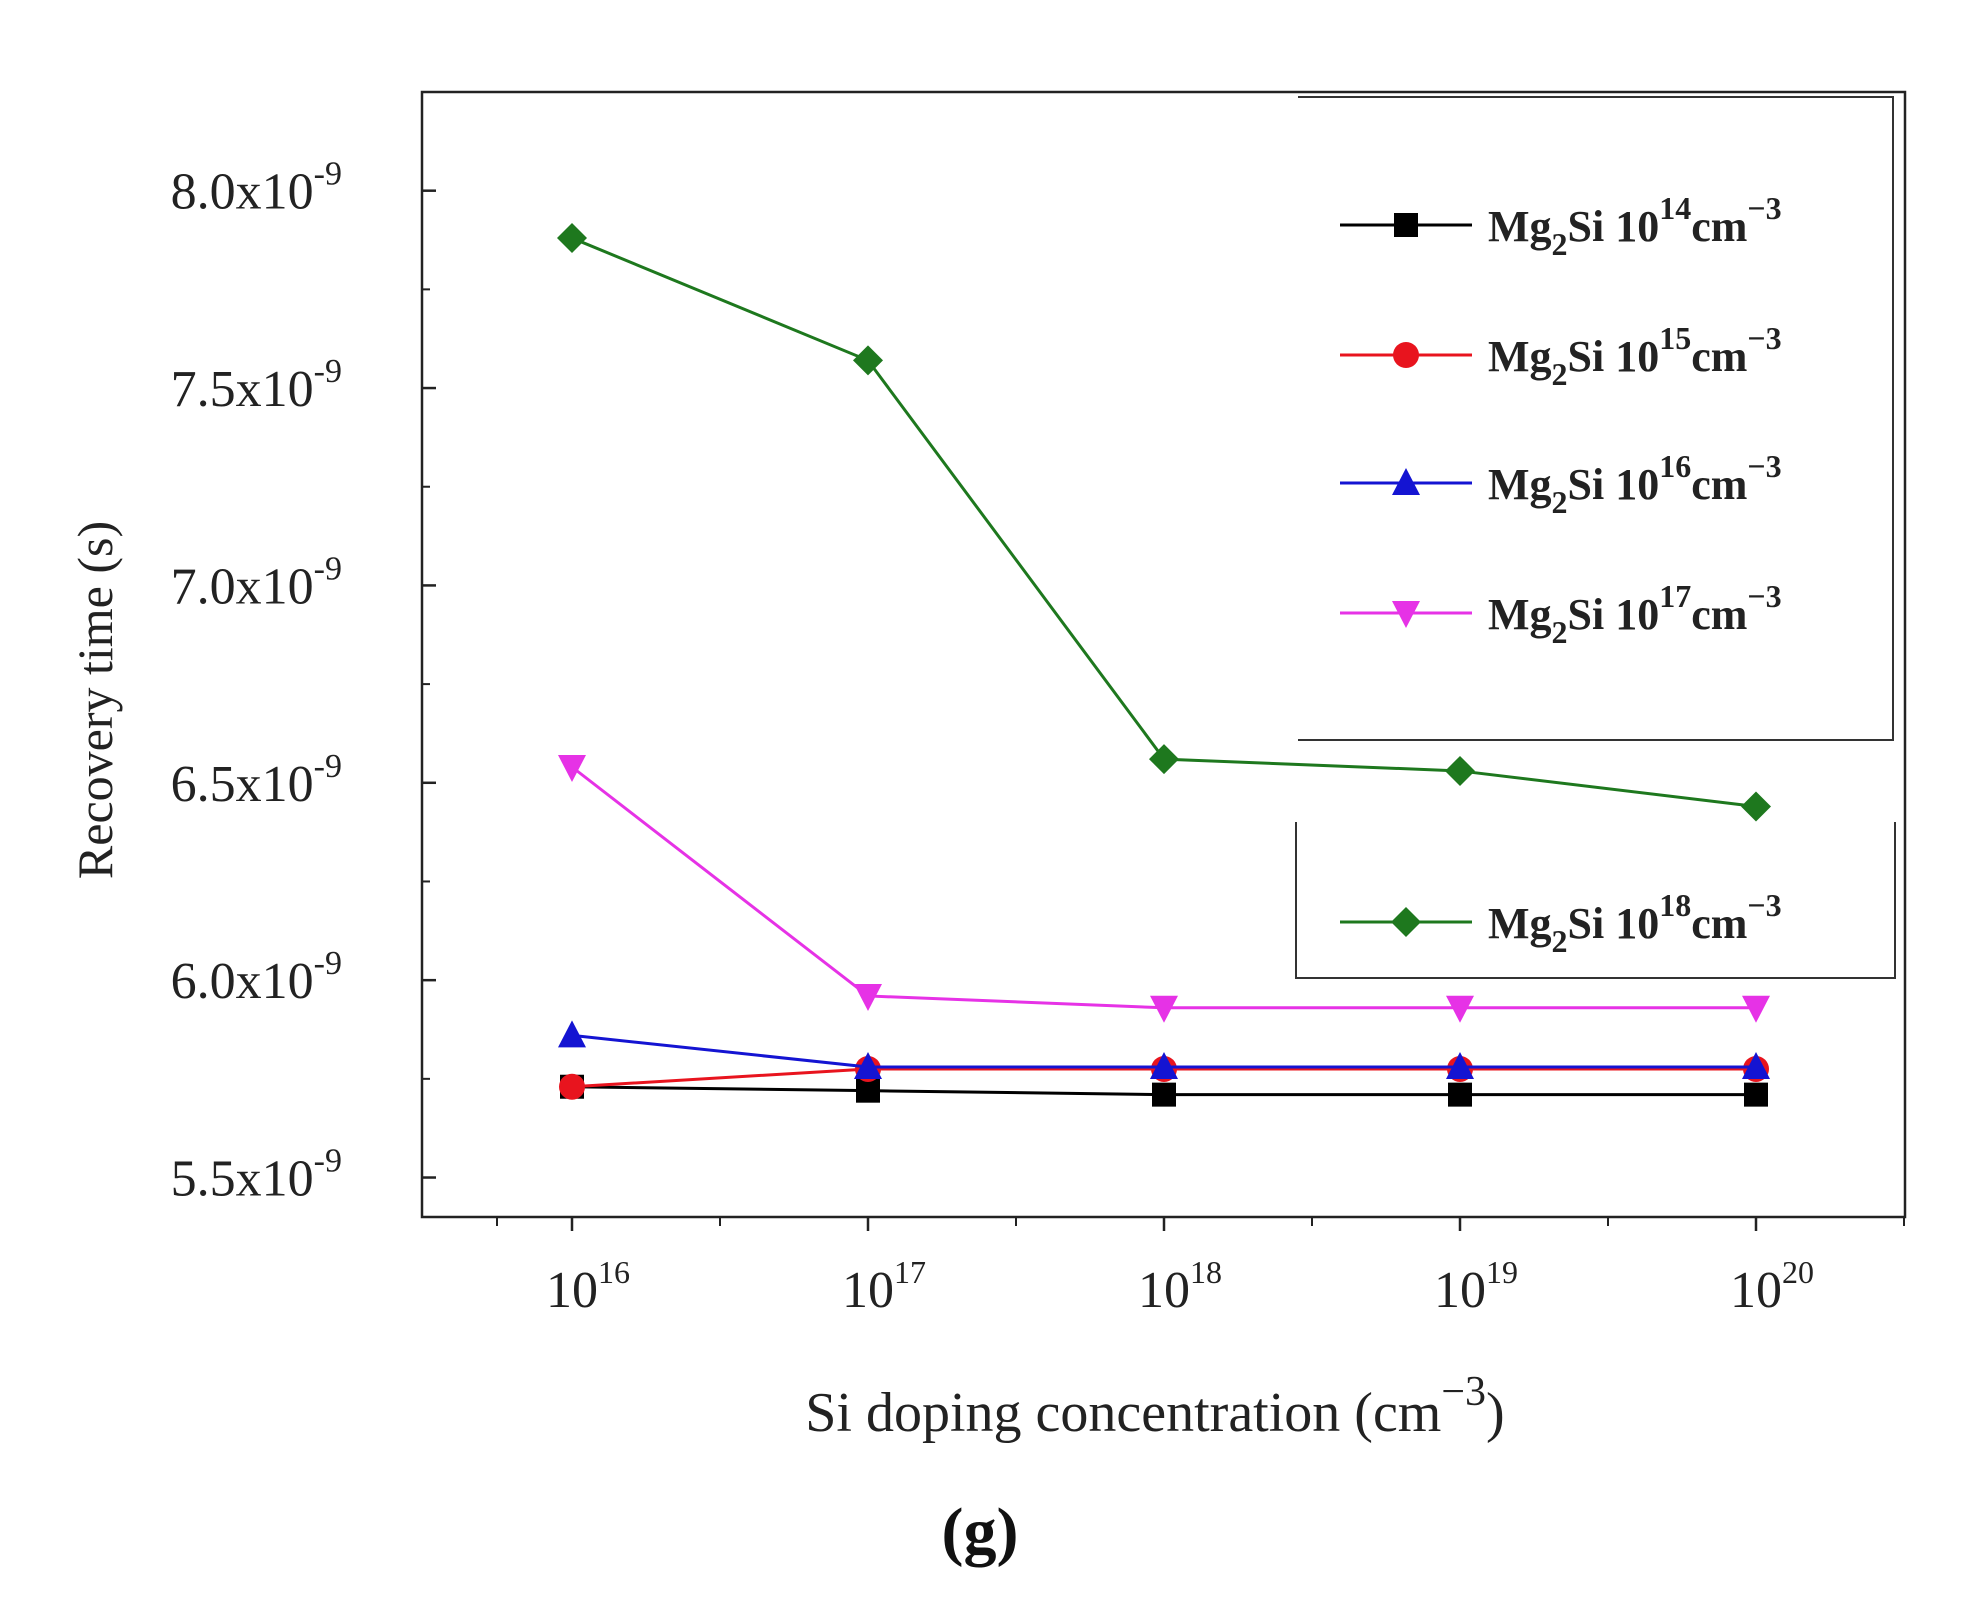 This screenshot has height=1603, width=1965. What do you see at coordinates (1675, 596) in the screenshot?
I see `legend-sup1: 17` at bounding box center [1675, 596].